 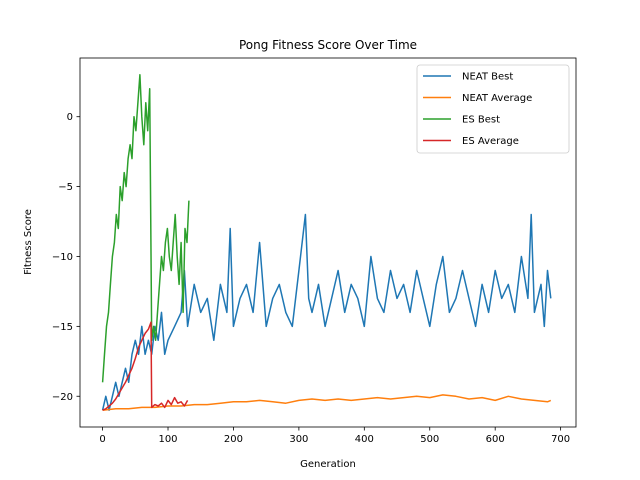 What do you see at coordinates (145, 228) in the screenshot?
I see `series-line-es-best` at bounding box center [145, 228].